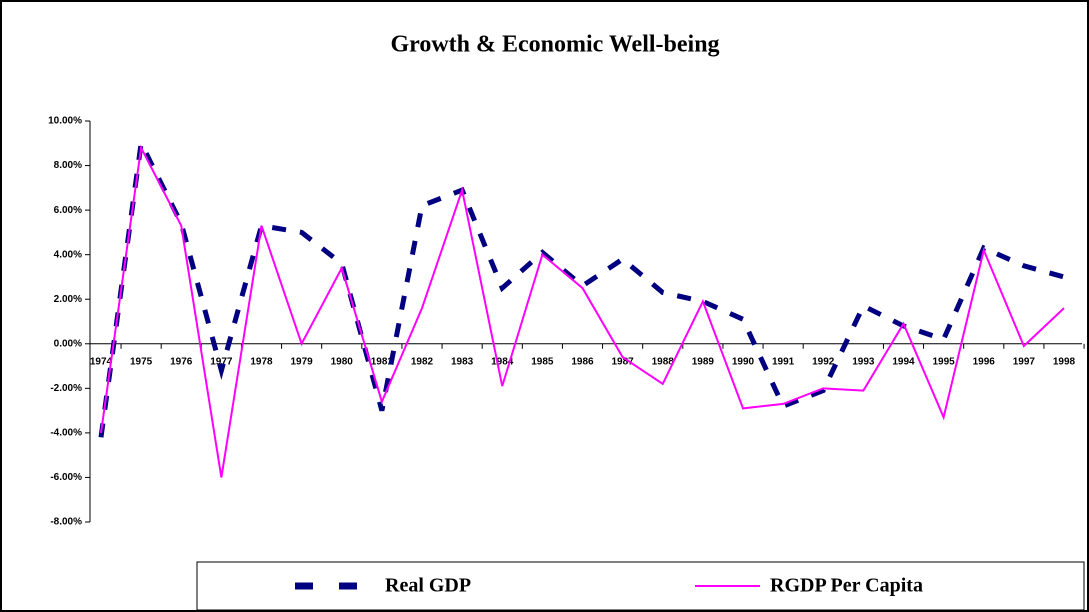 This screenshot has width=1089, height=612. Describe the element at coordinates (863, 361) in the screenshot. I see `x-tick-label: 1993` at that location.